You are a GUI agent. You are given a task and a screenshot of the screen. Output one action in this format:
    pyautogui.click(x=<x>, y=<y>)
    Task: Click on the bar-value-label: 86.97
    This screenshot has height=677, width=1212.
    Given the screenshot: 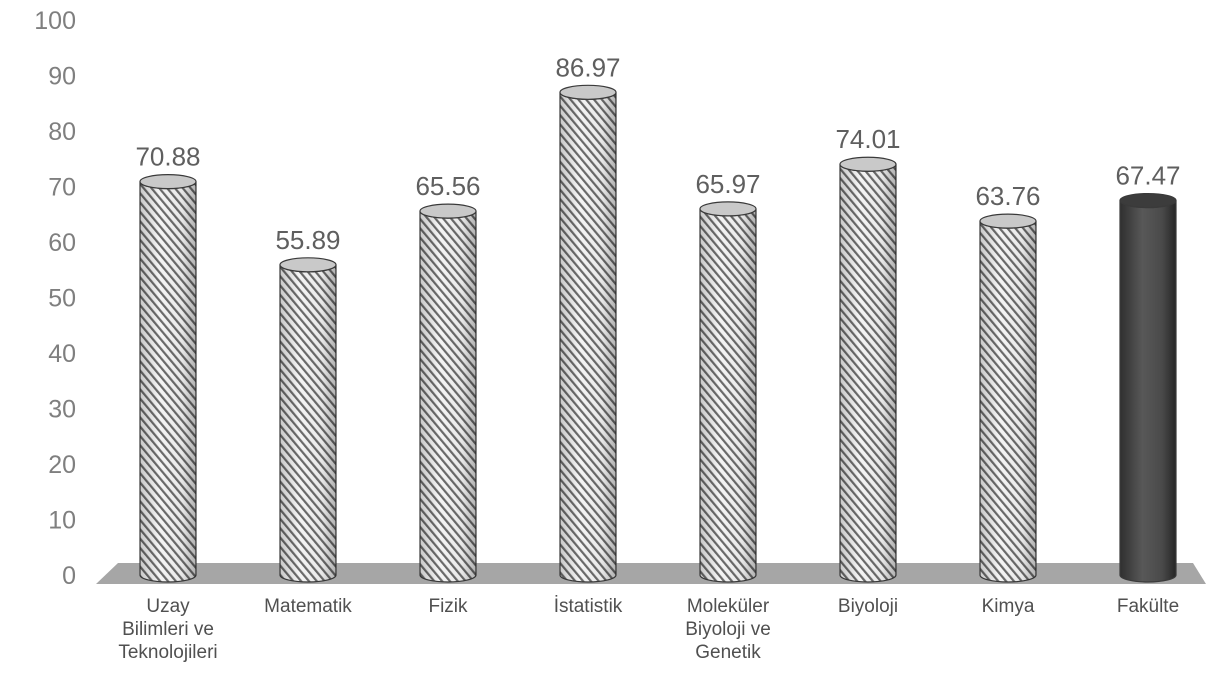 What is the action you would take?
    pyautogui.click(x=587, y=67)
    